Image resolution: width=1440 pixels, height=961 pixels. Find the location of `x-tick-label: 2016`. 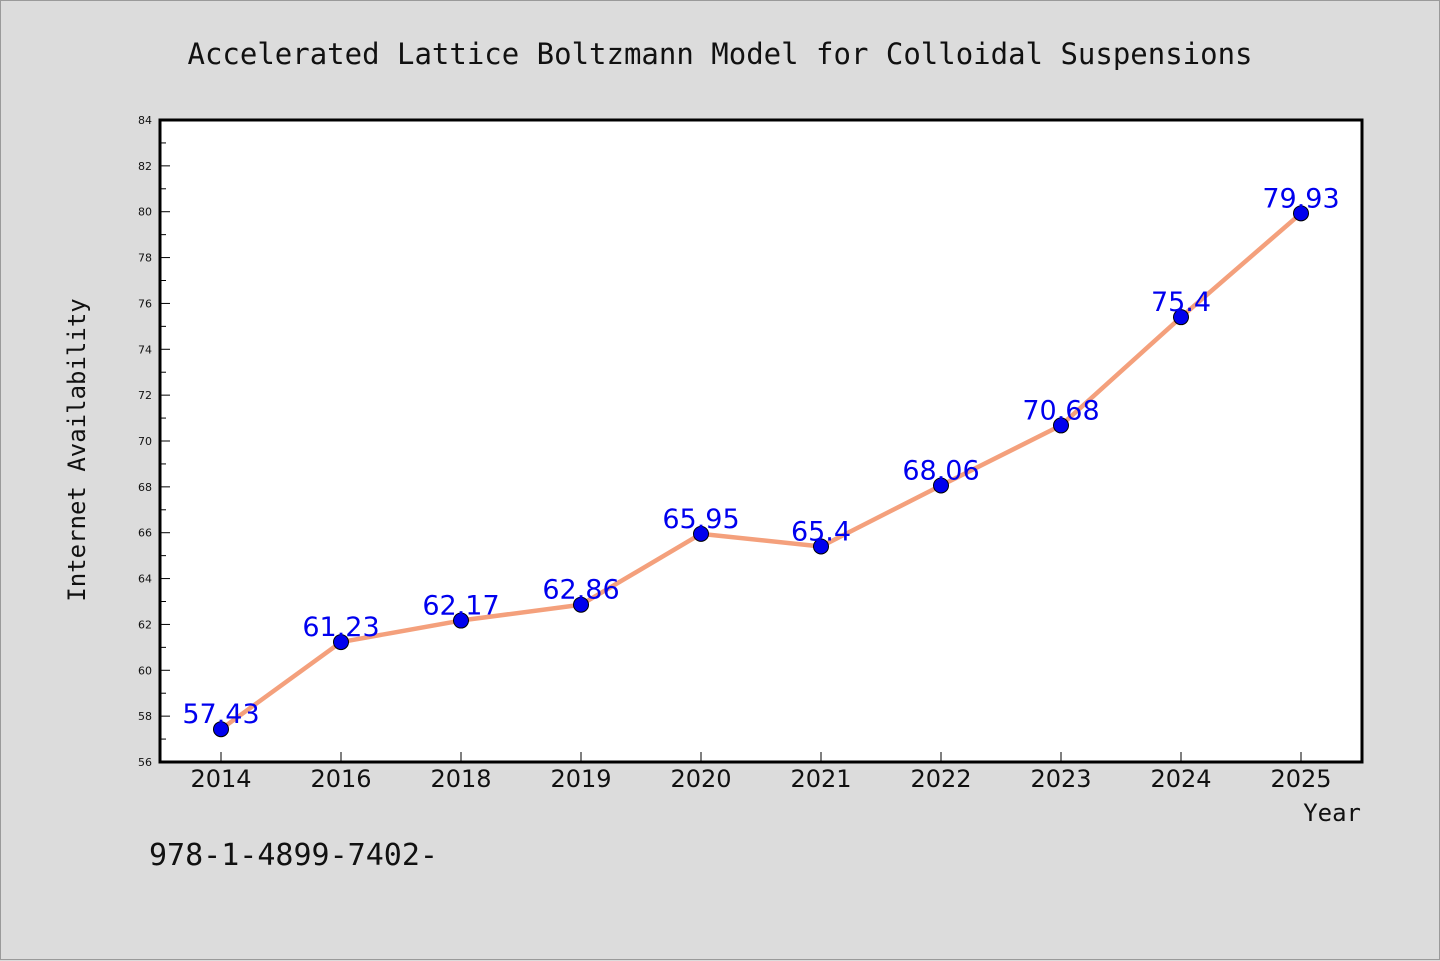

x-tick-label: 2016 is located at coordinates (340, 779).